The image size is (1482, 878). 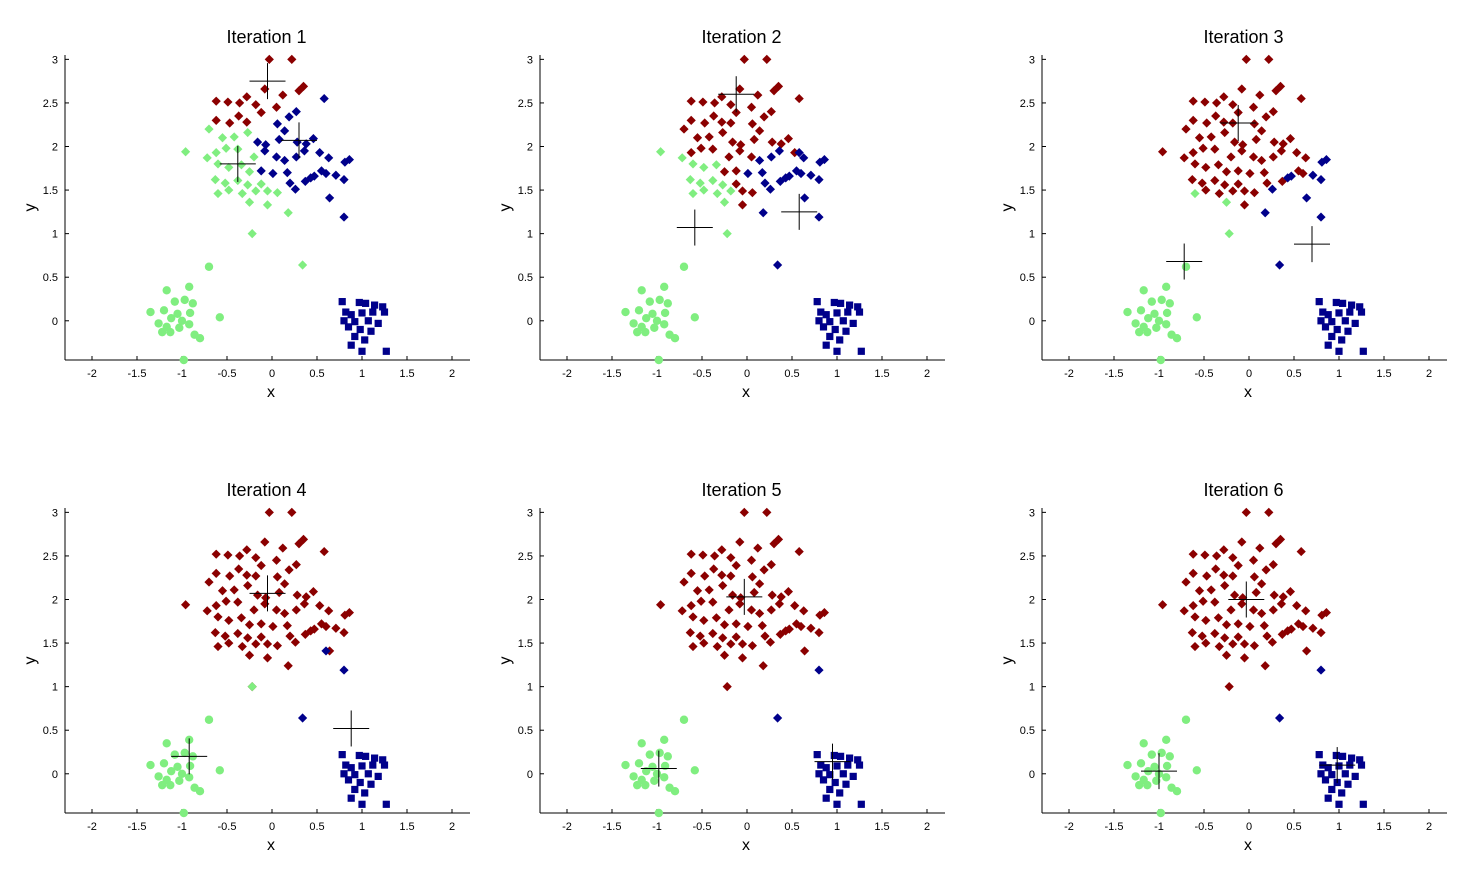 I want to click on x-tick-label: 0, so click(x=747, y=827).